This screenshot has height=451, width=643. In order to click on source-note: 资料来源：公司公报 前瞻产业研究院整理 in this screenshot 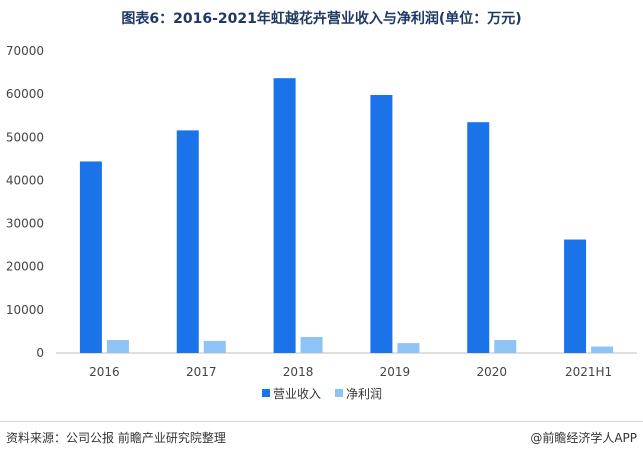, I will do `click(116, 438)`.